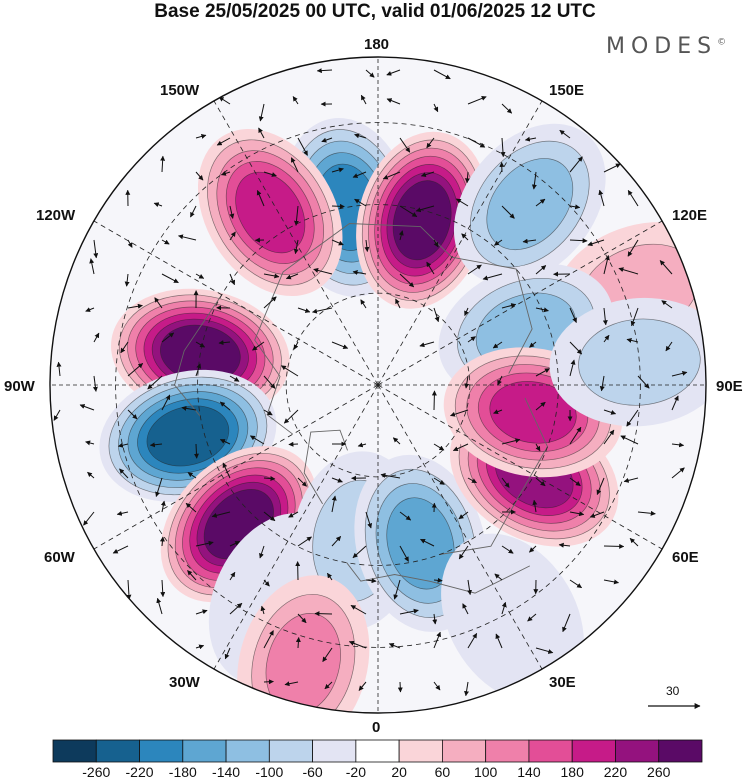  What do you see at coordinates (529, 772) in the screenshot?
I see `colorbar-tick-label: 140` at bounding box center [529, 772].